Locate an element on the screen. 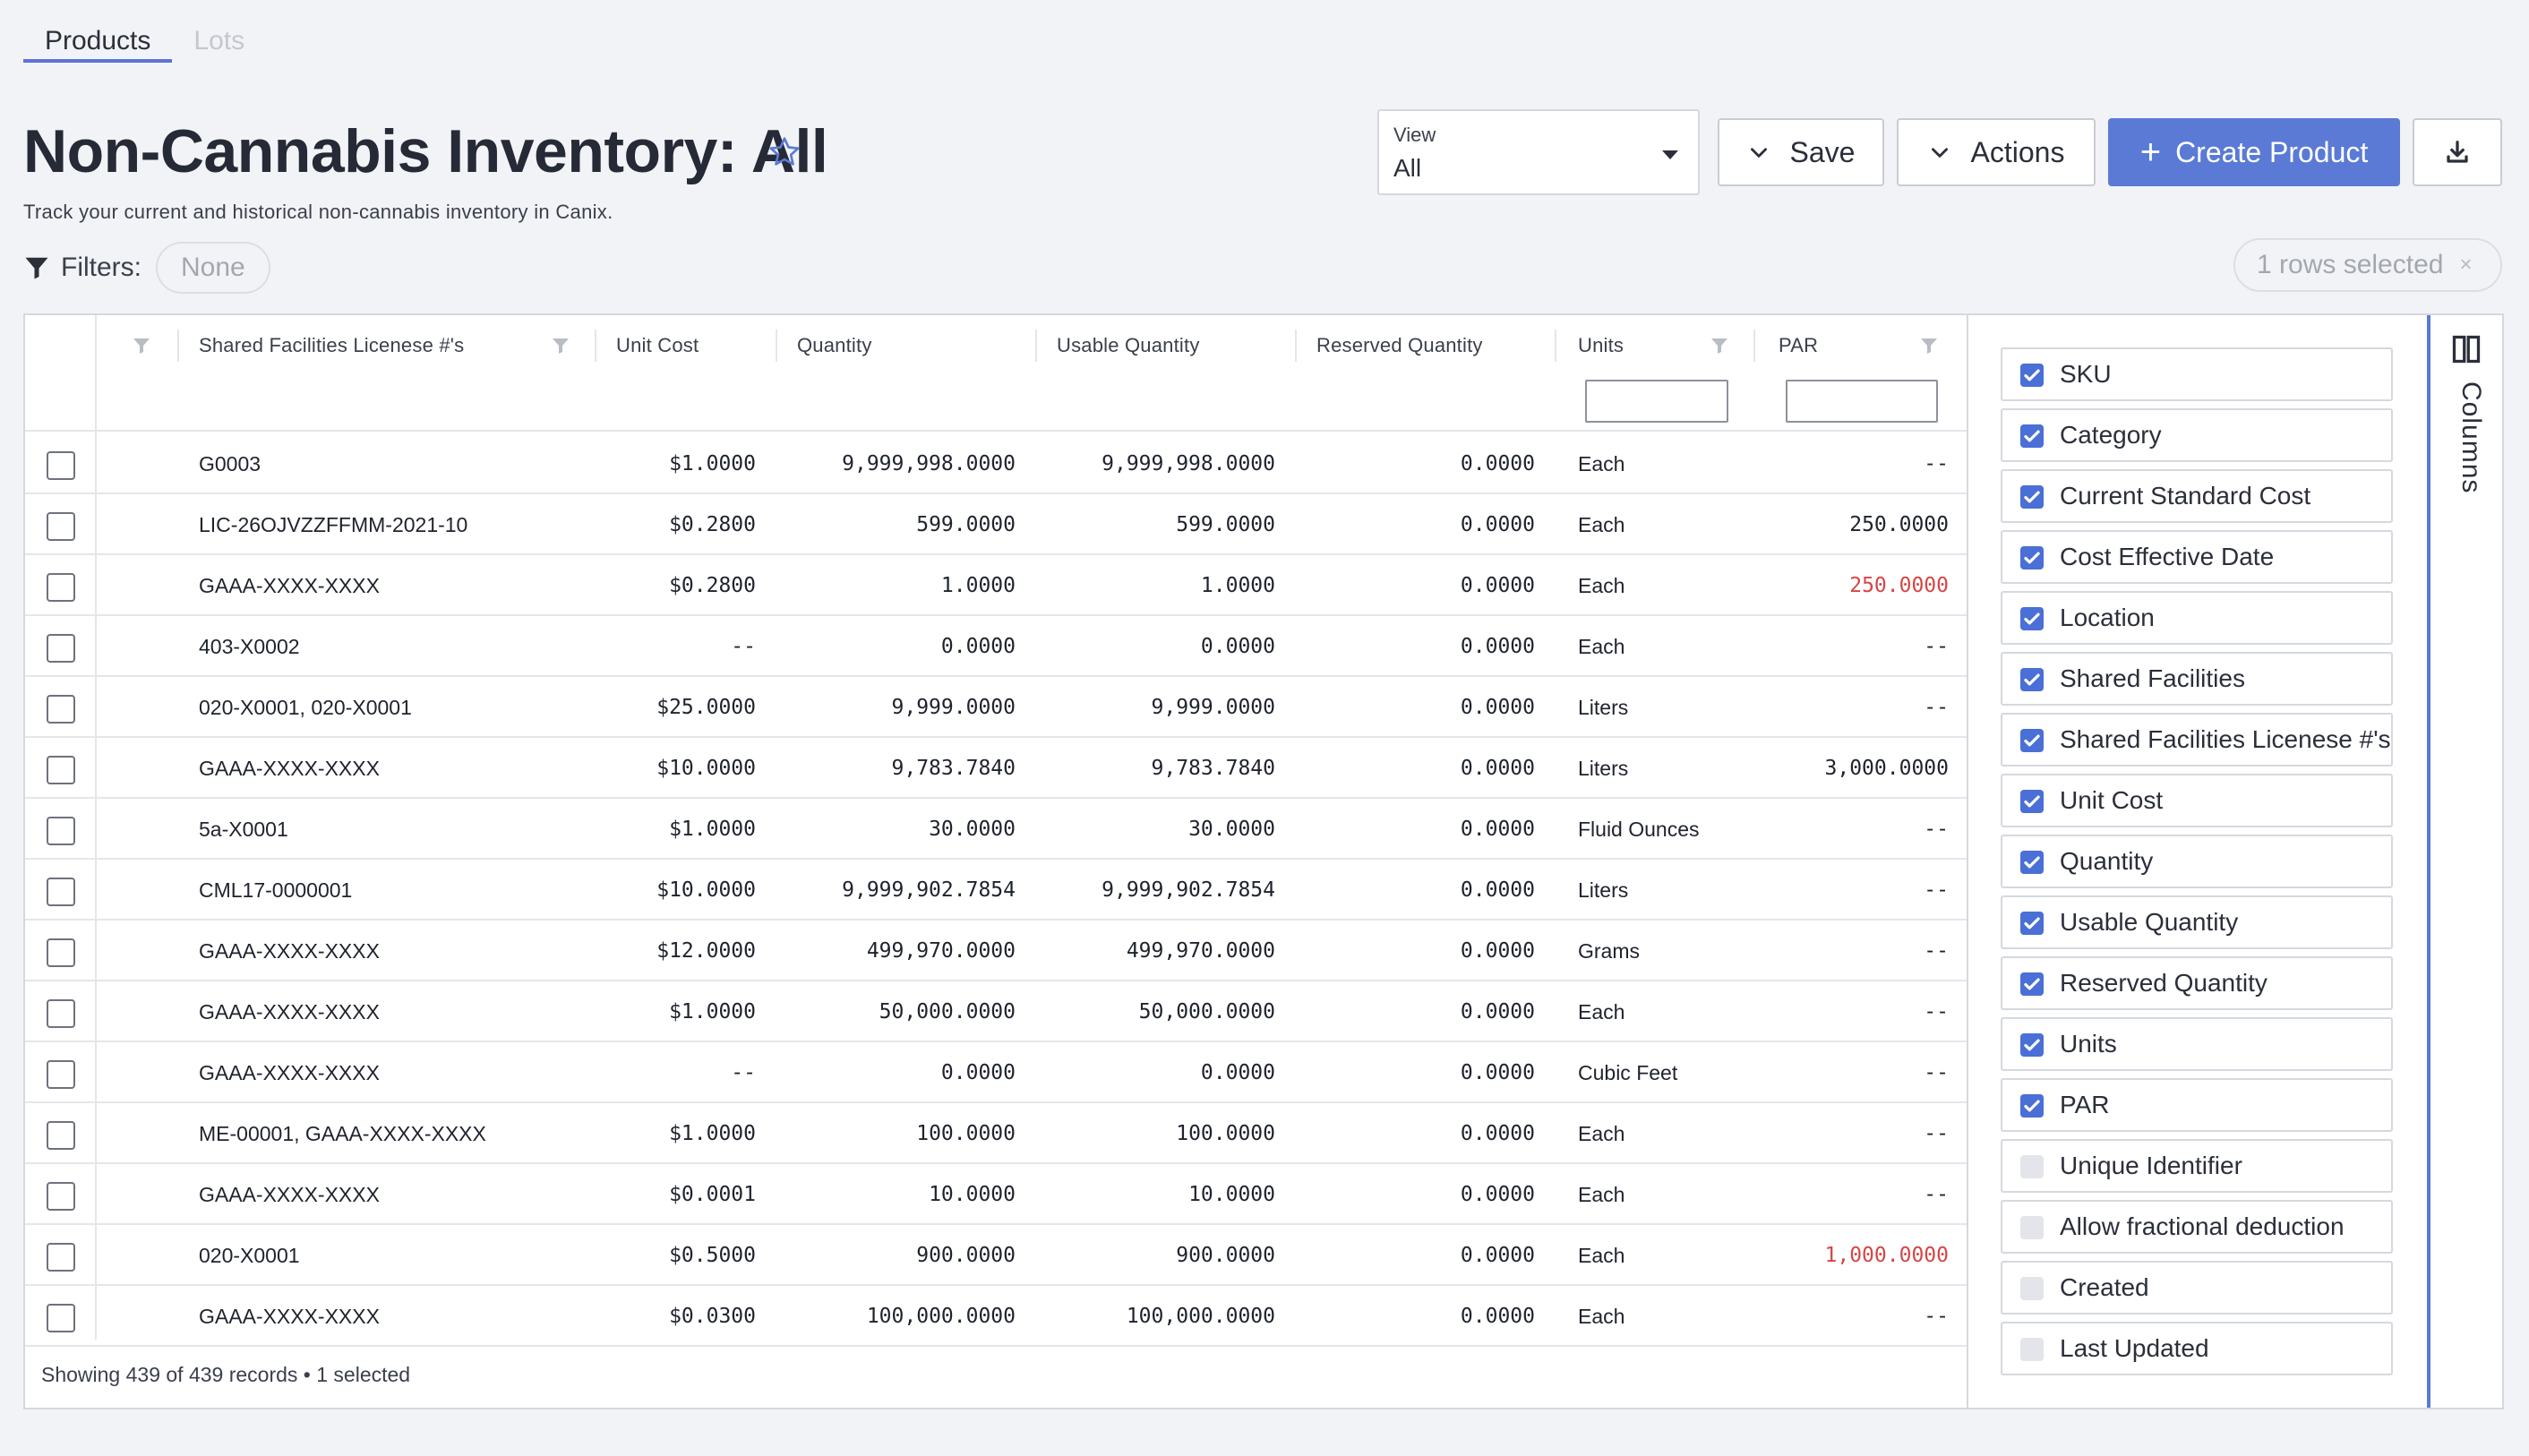 The image size is (2529, 1456). column-header-units: Units is located at coordinates (1601, 345).